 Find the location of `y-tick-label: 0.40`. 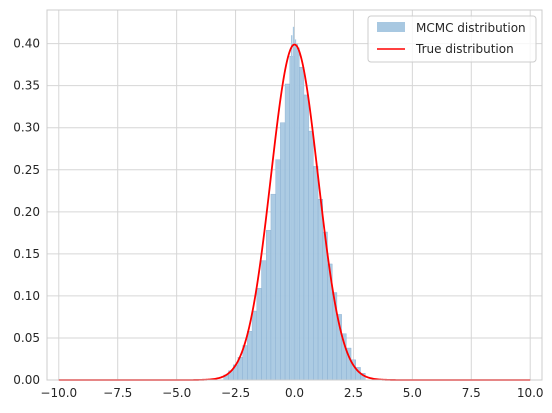

y-tick-label: 0.40 is located at coordinates (26, 44).